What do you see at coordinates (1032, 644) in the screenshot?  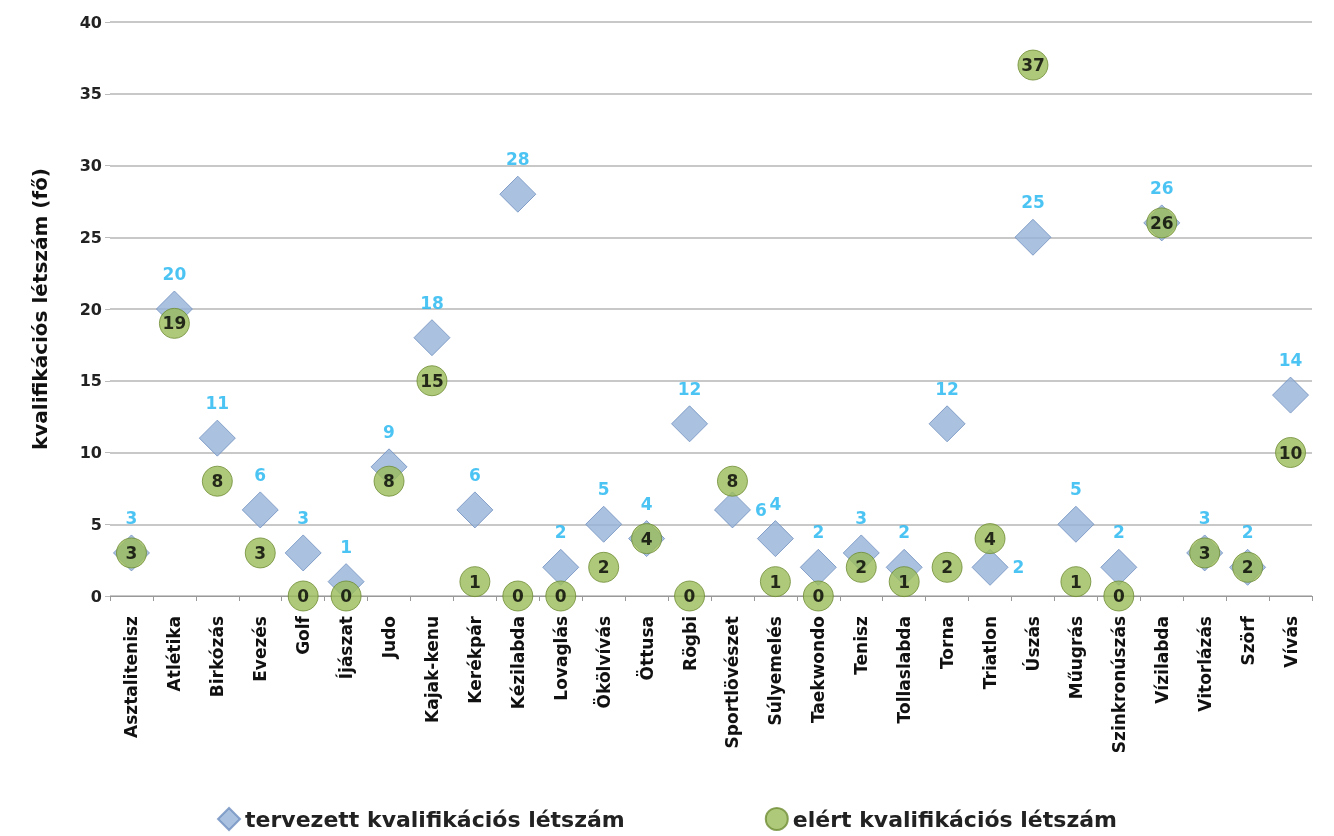 I see `x-tick-label: Úszás` at bounding box center [1032, 644].